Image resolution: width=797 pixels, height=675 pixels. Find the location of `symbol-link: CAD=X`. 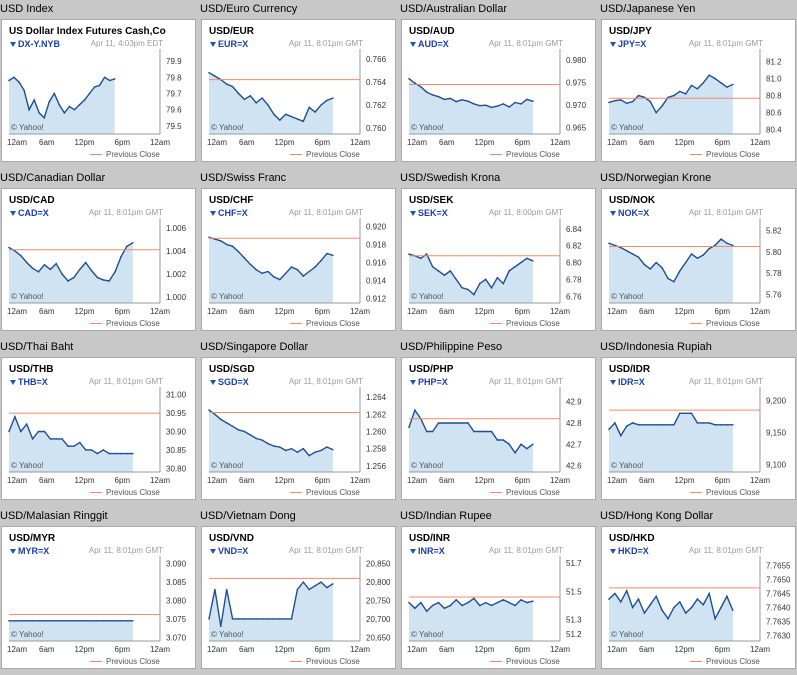

symbol-link: CAD=X is located at coordinates (29, 213).